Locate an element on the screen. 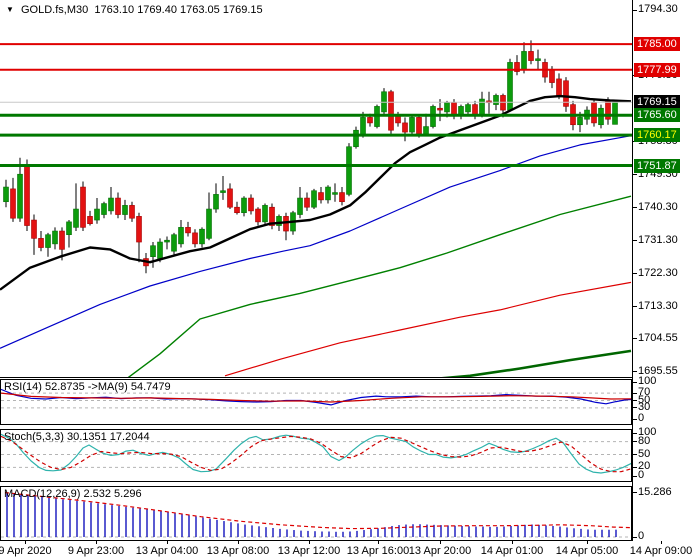 The image size is (700, 560). indicator-tick-label: 80 is located at coordinates (644, 440).